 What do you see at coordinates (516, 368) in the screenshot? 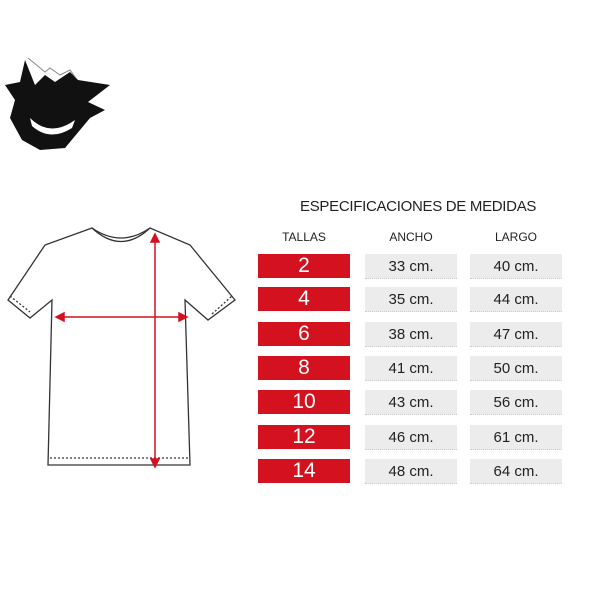
I see `row-length-cell: 50 cm.` at bounding box center [516, 368].